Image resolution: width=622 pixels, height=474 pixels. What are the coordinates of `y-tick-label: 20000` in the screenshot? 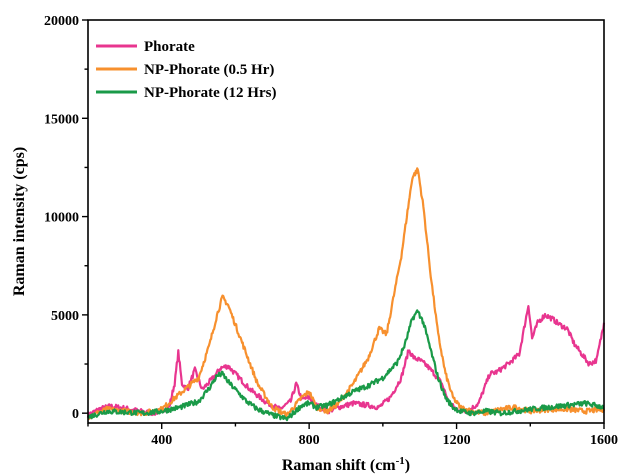 It's located at (61, 21).